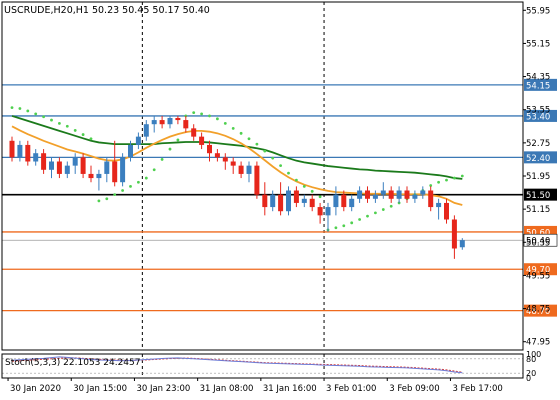 The width and height of the screenshot is (560, 400). What do you see at coordinates (538, 117) in the screenshot?
I see `level-label: 53.40` at bounding box center [538, 117].